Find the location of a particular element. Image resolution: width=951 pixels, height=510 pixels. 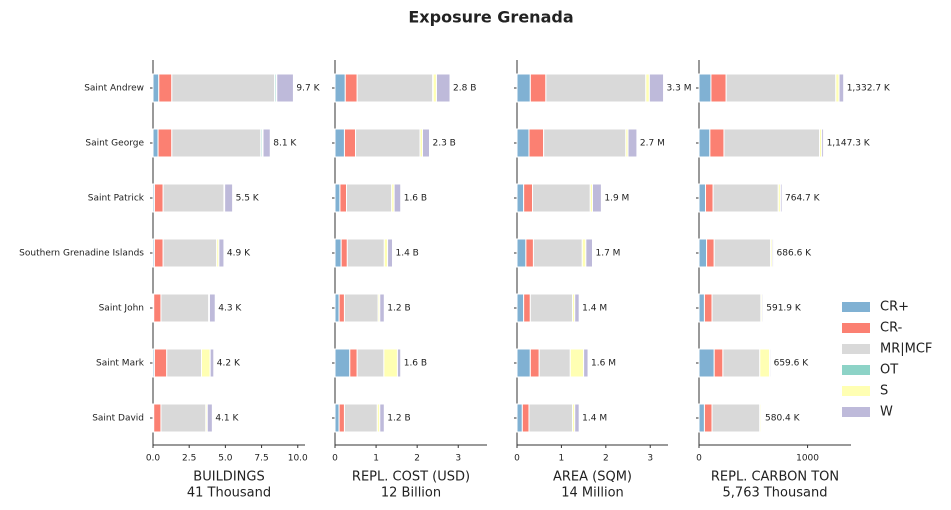

y-tick-label: Saint David is located at coordinates (118, 419).